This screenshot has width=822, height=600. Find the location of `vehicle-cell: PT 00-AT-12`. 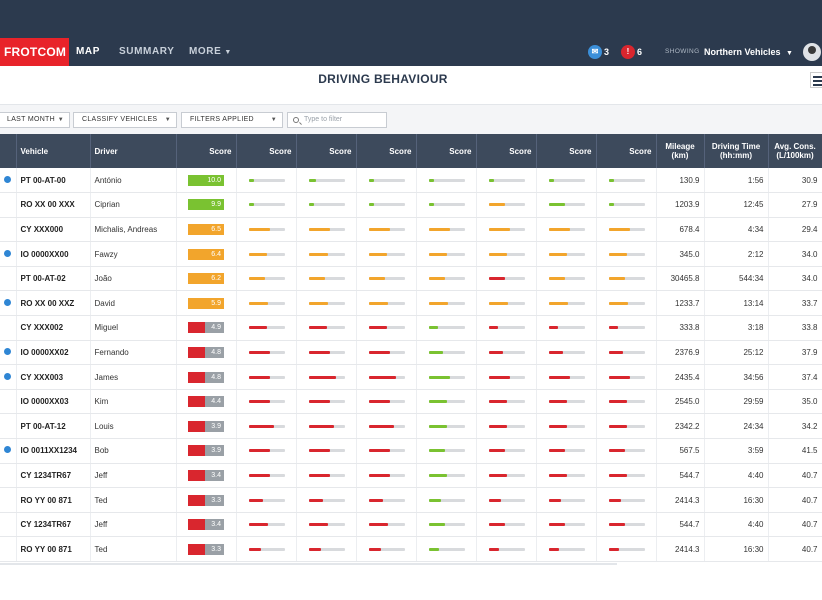

vehicle-cell: PT 00-AT-12 is located at coordinates (53, 426).